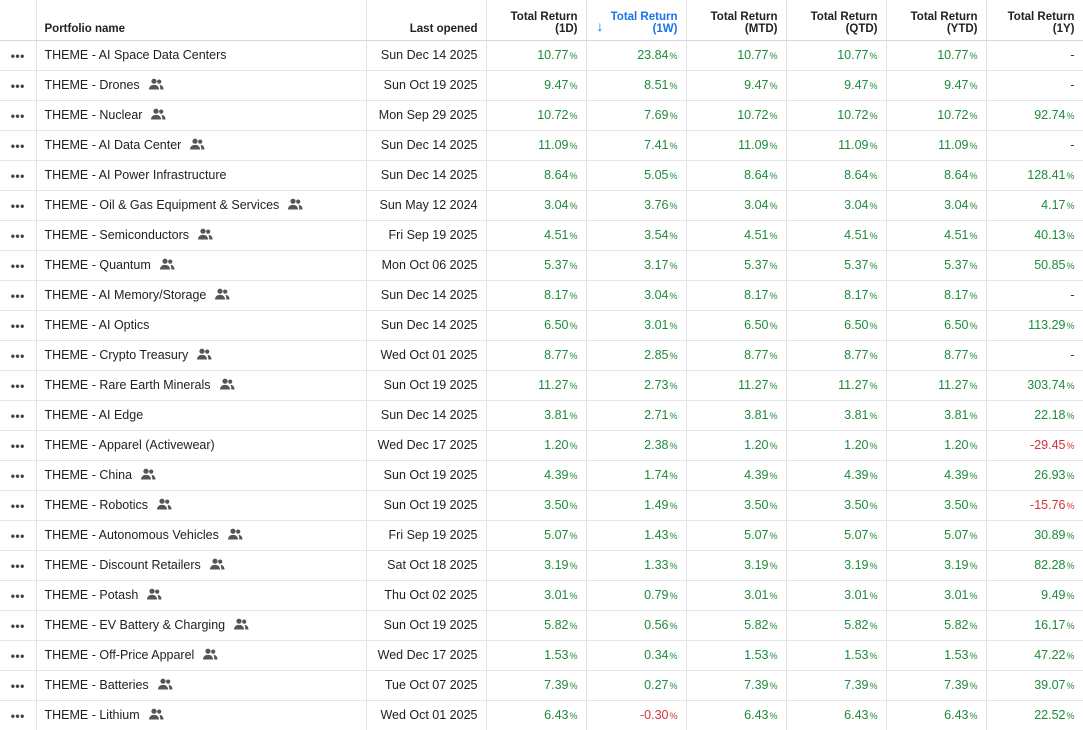 The width and height of the screenshot is (1083, 730). Describe the element at coordinates (1034, 565) in the screenshot. I see `return-y1-cell: 82.28%` at that location.